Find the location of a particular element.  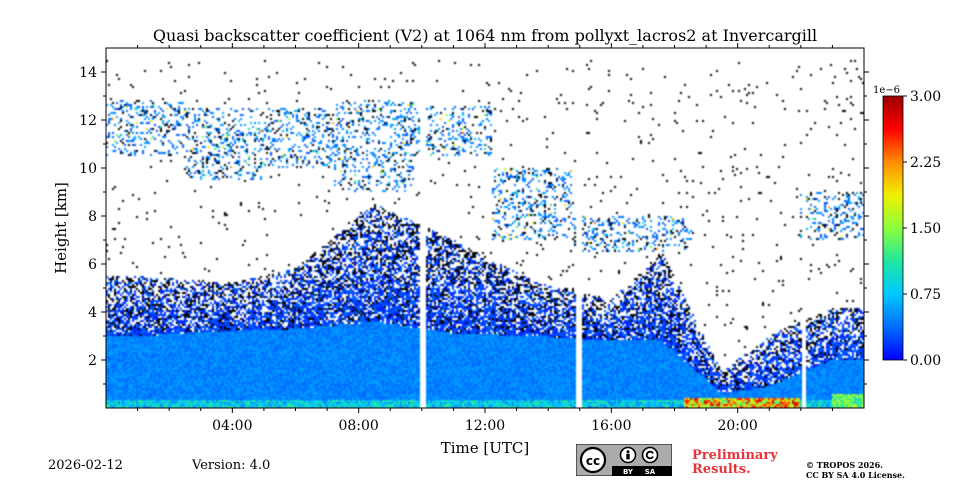

preliminary-line-1: Preliminary is located at coordinates (735, 455).